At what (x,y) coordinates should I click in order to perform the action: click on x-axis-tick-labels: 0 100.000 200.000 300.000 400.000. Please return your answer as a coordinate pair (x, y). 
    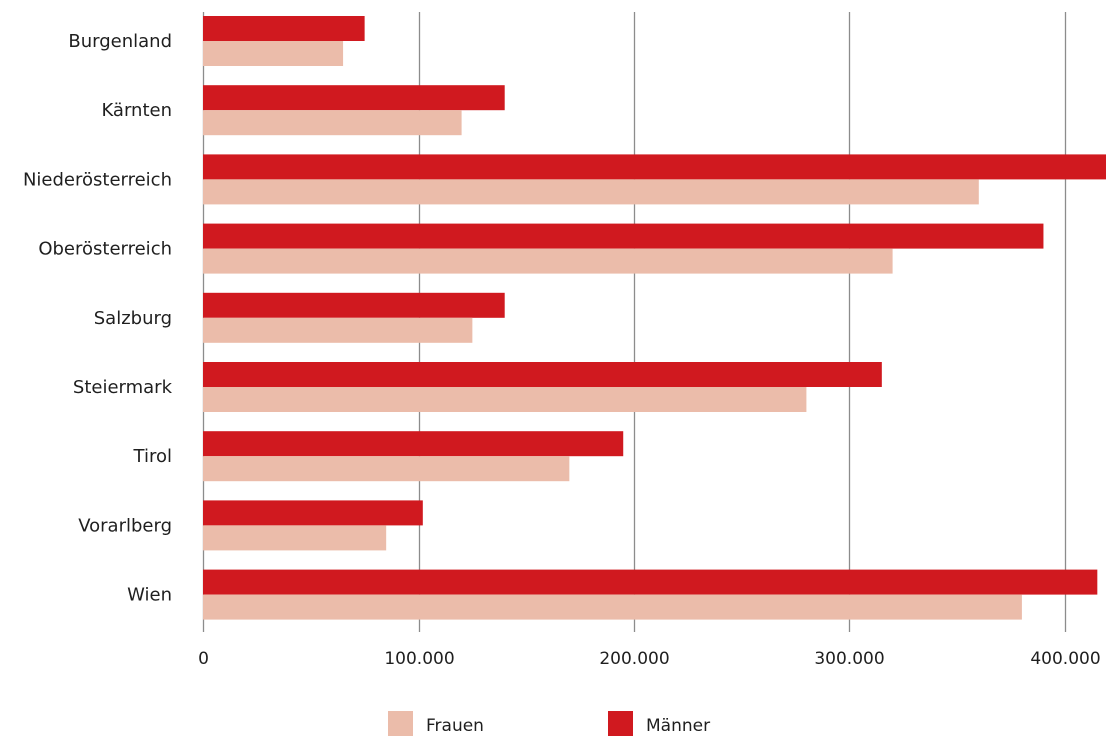
    Looking at the image, I should click on (649, 659).